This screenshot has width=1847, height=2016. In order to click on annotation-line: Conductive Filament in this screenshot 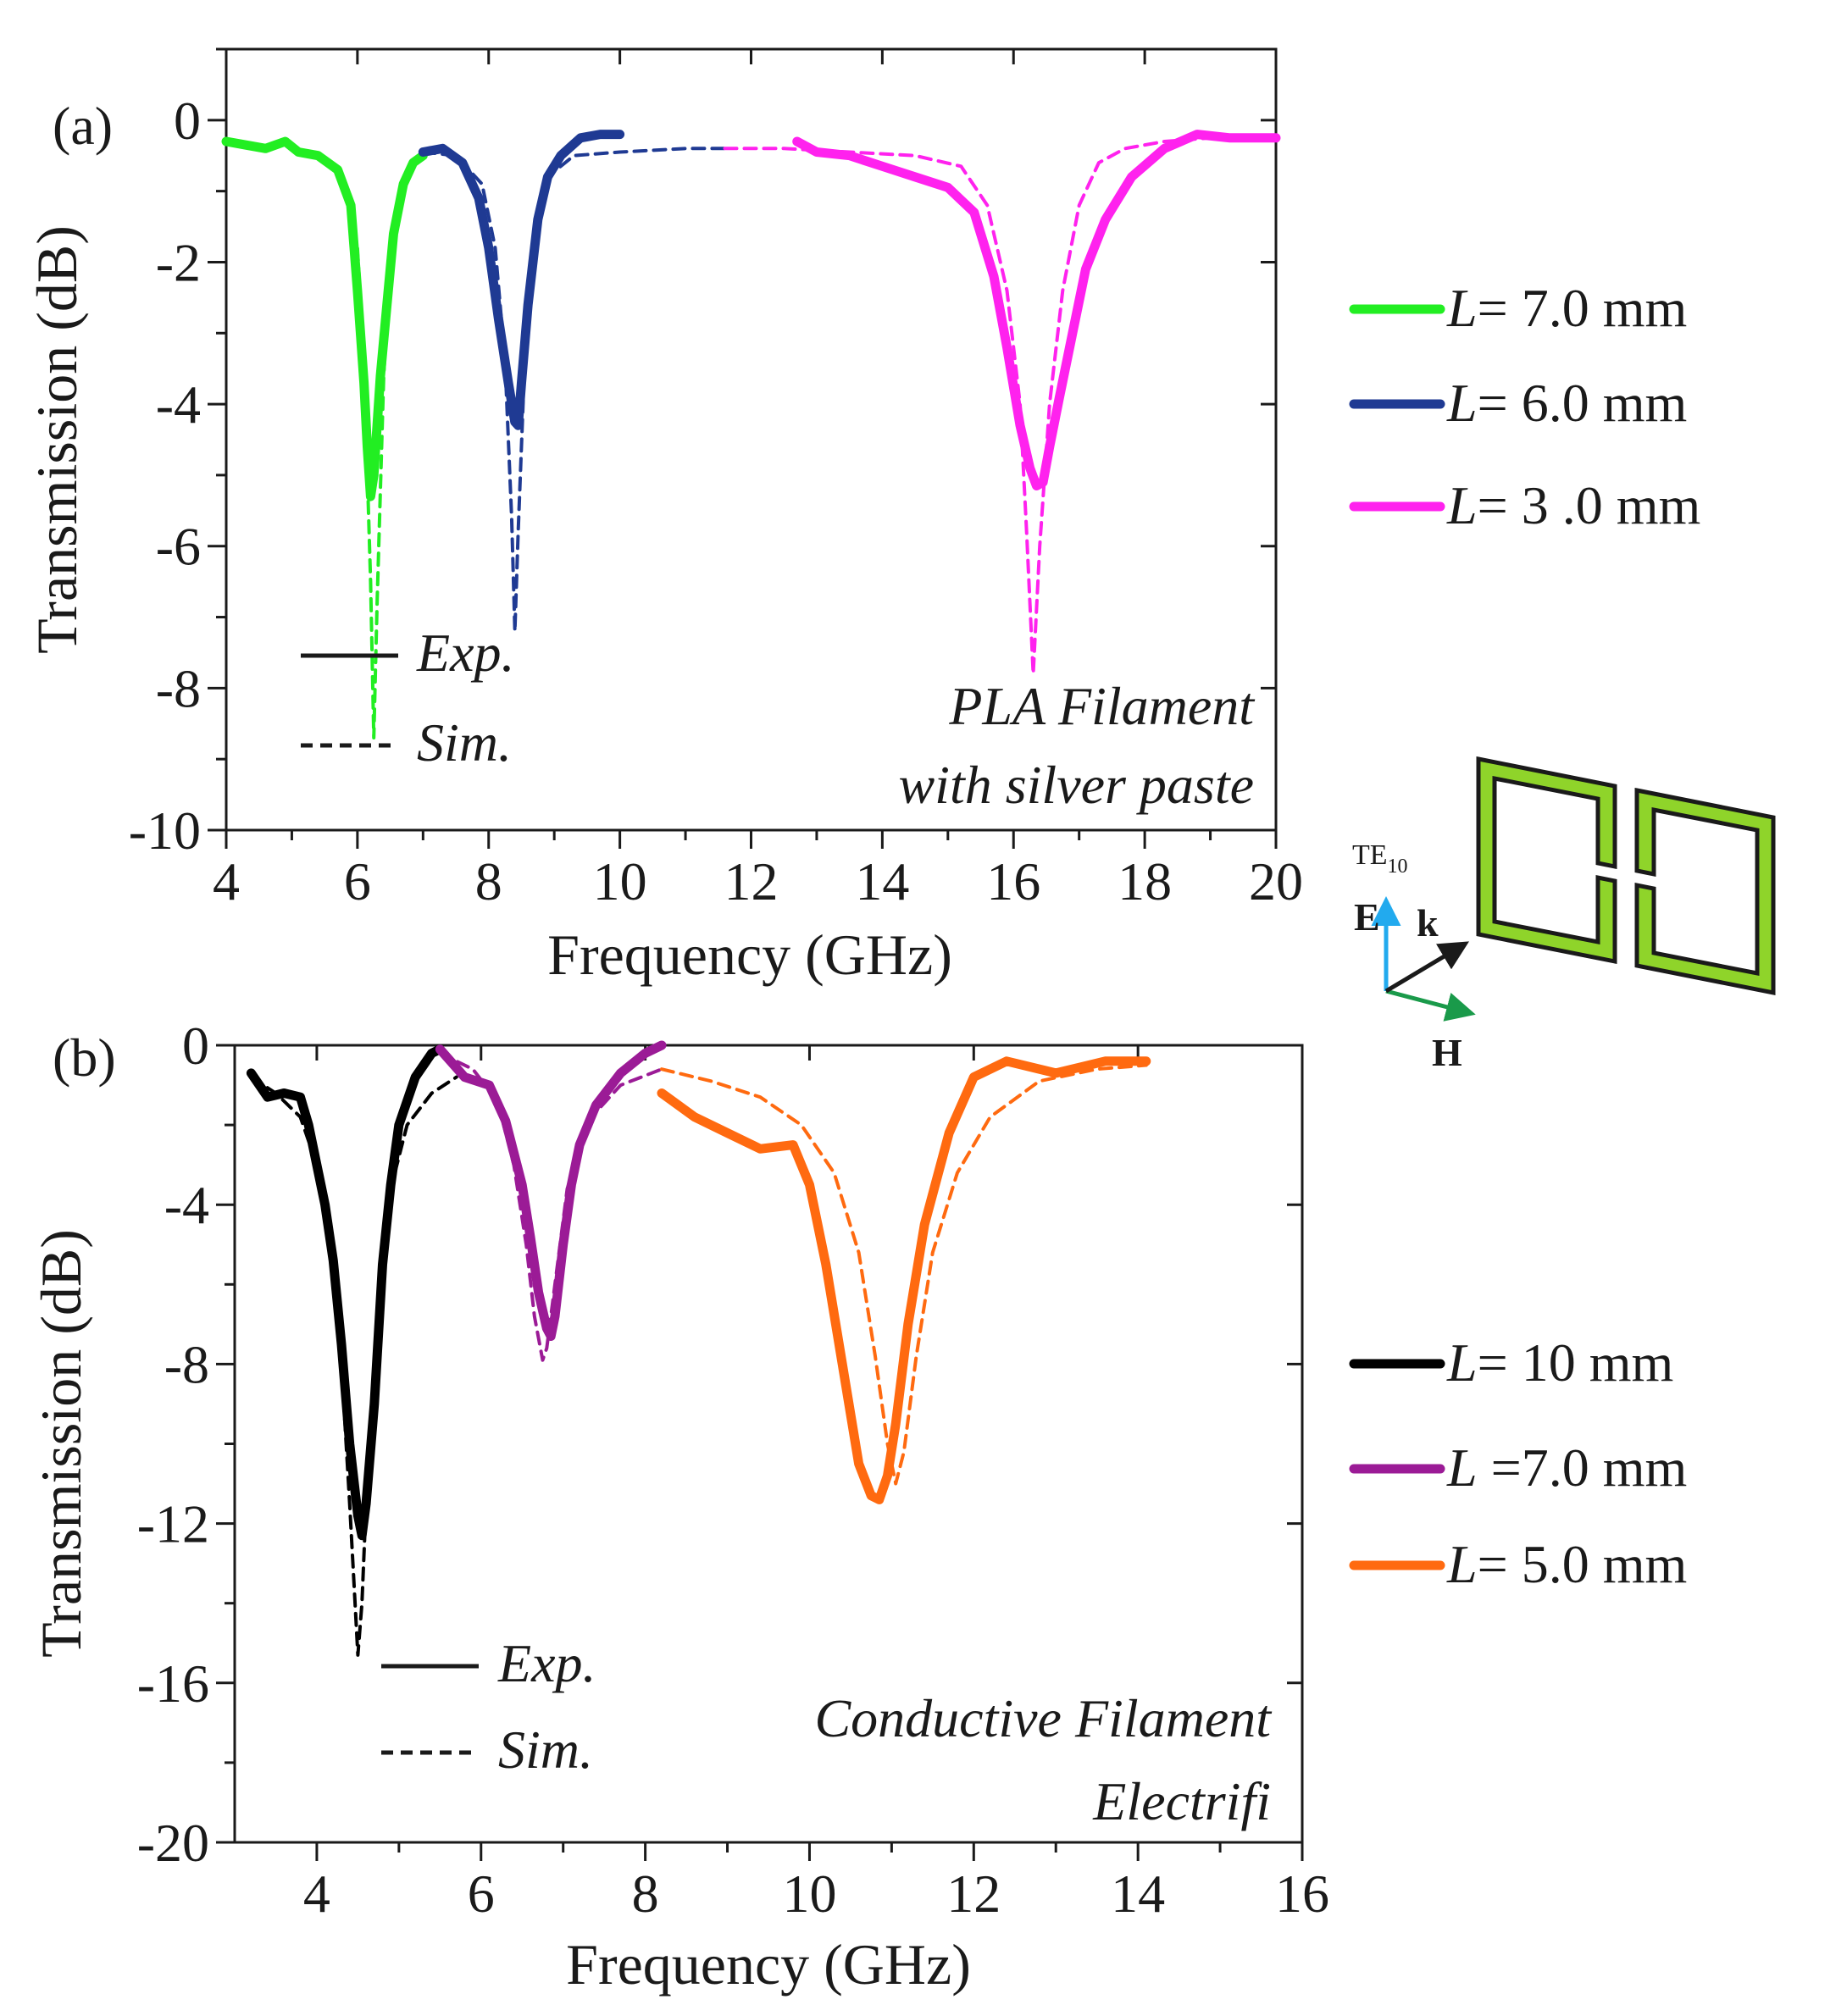, I will do `click(1043, 1718)`.